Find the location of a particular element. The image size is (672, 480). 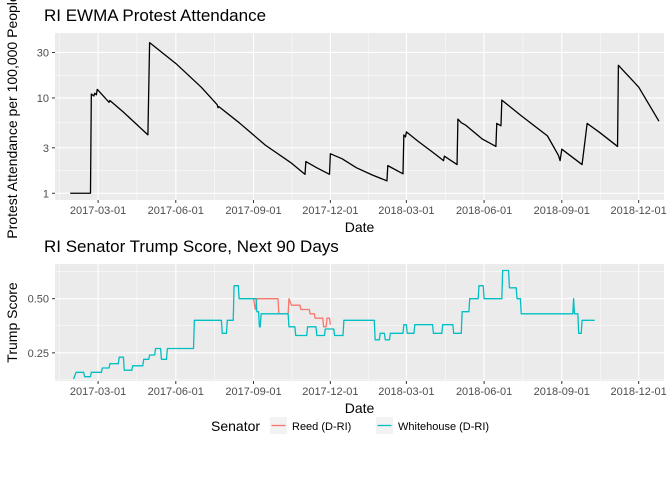

x-tick-label-protest: 2018-09-01 is located at coordinates (562, 211).